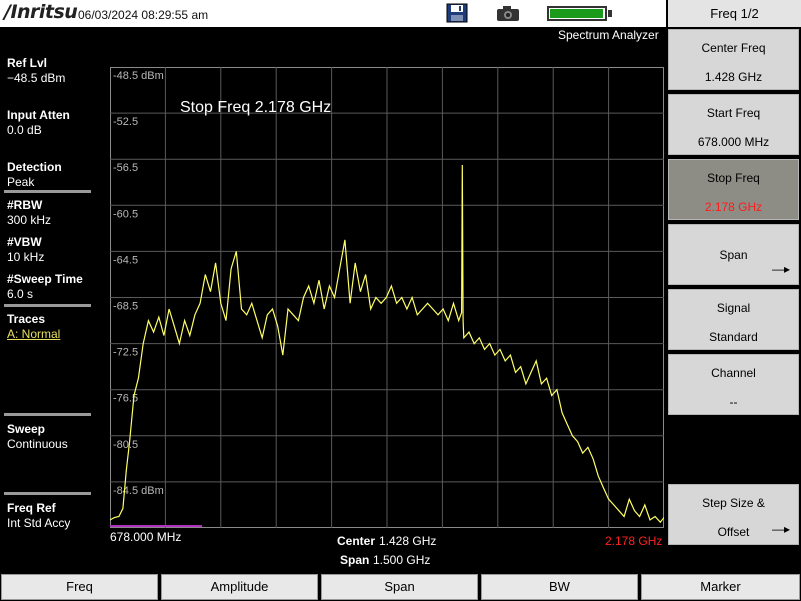 This screenshot has width=801, height=601. What do you see at coordinates (24, 242) in the screenshot?
I see `vbw-label: #VBW` at bounding box center [24, 242].